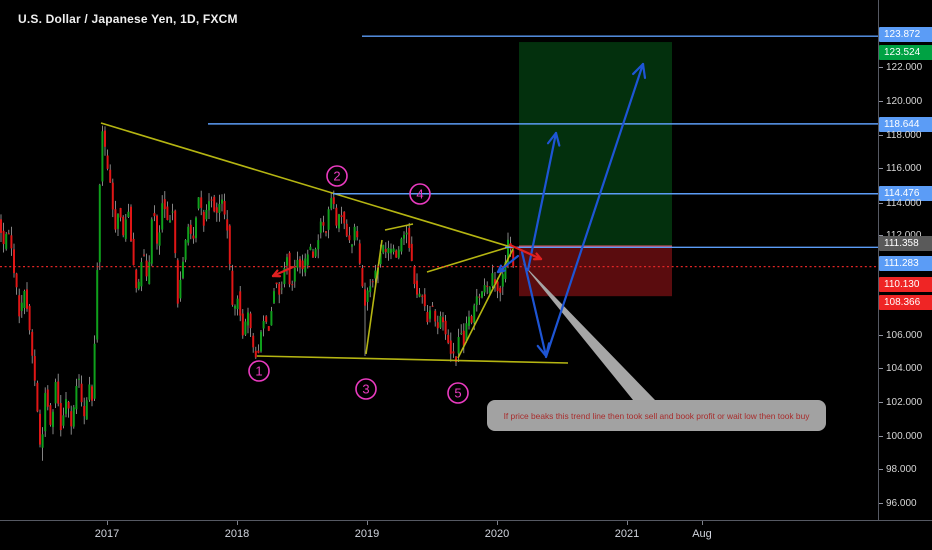  I want to click on svg-text: 3, so click(365, 389).